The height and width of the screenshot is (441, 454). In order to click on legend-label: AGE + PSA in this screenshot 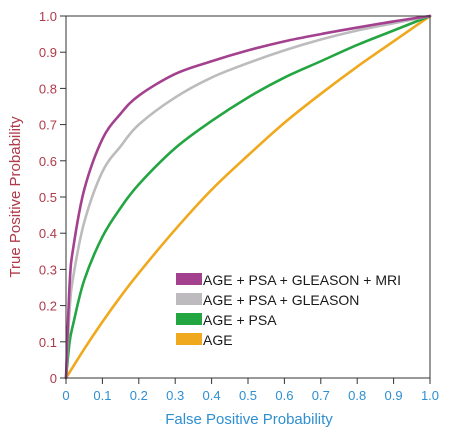, I will do `click(240, 320)`.